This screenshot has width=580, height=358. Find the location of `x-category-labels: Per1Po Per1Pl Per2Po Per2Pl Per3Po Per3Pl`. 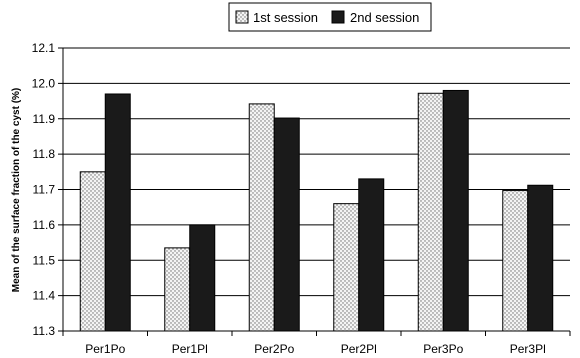

x-category-labels: Per1Po Per1Pl Per2Po Per2Pl Per3Po Per3Pl is located at coordinates (315, 349).